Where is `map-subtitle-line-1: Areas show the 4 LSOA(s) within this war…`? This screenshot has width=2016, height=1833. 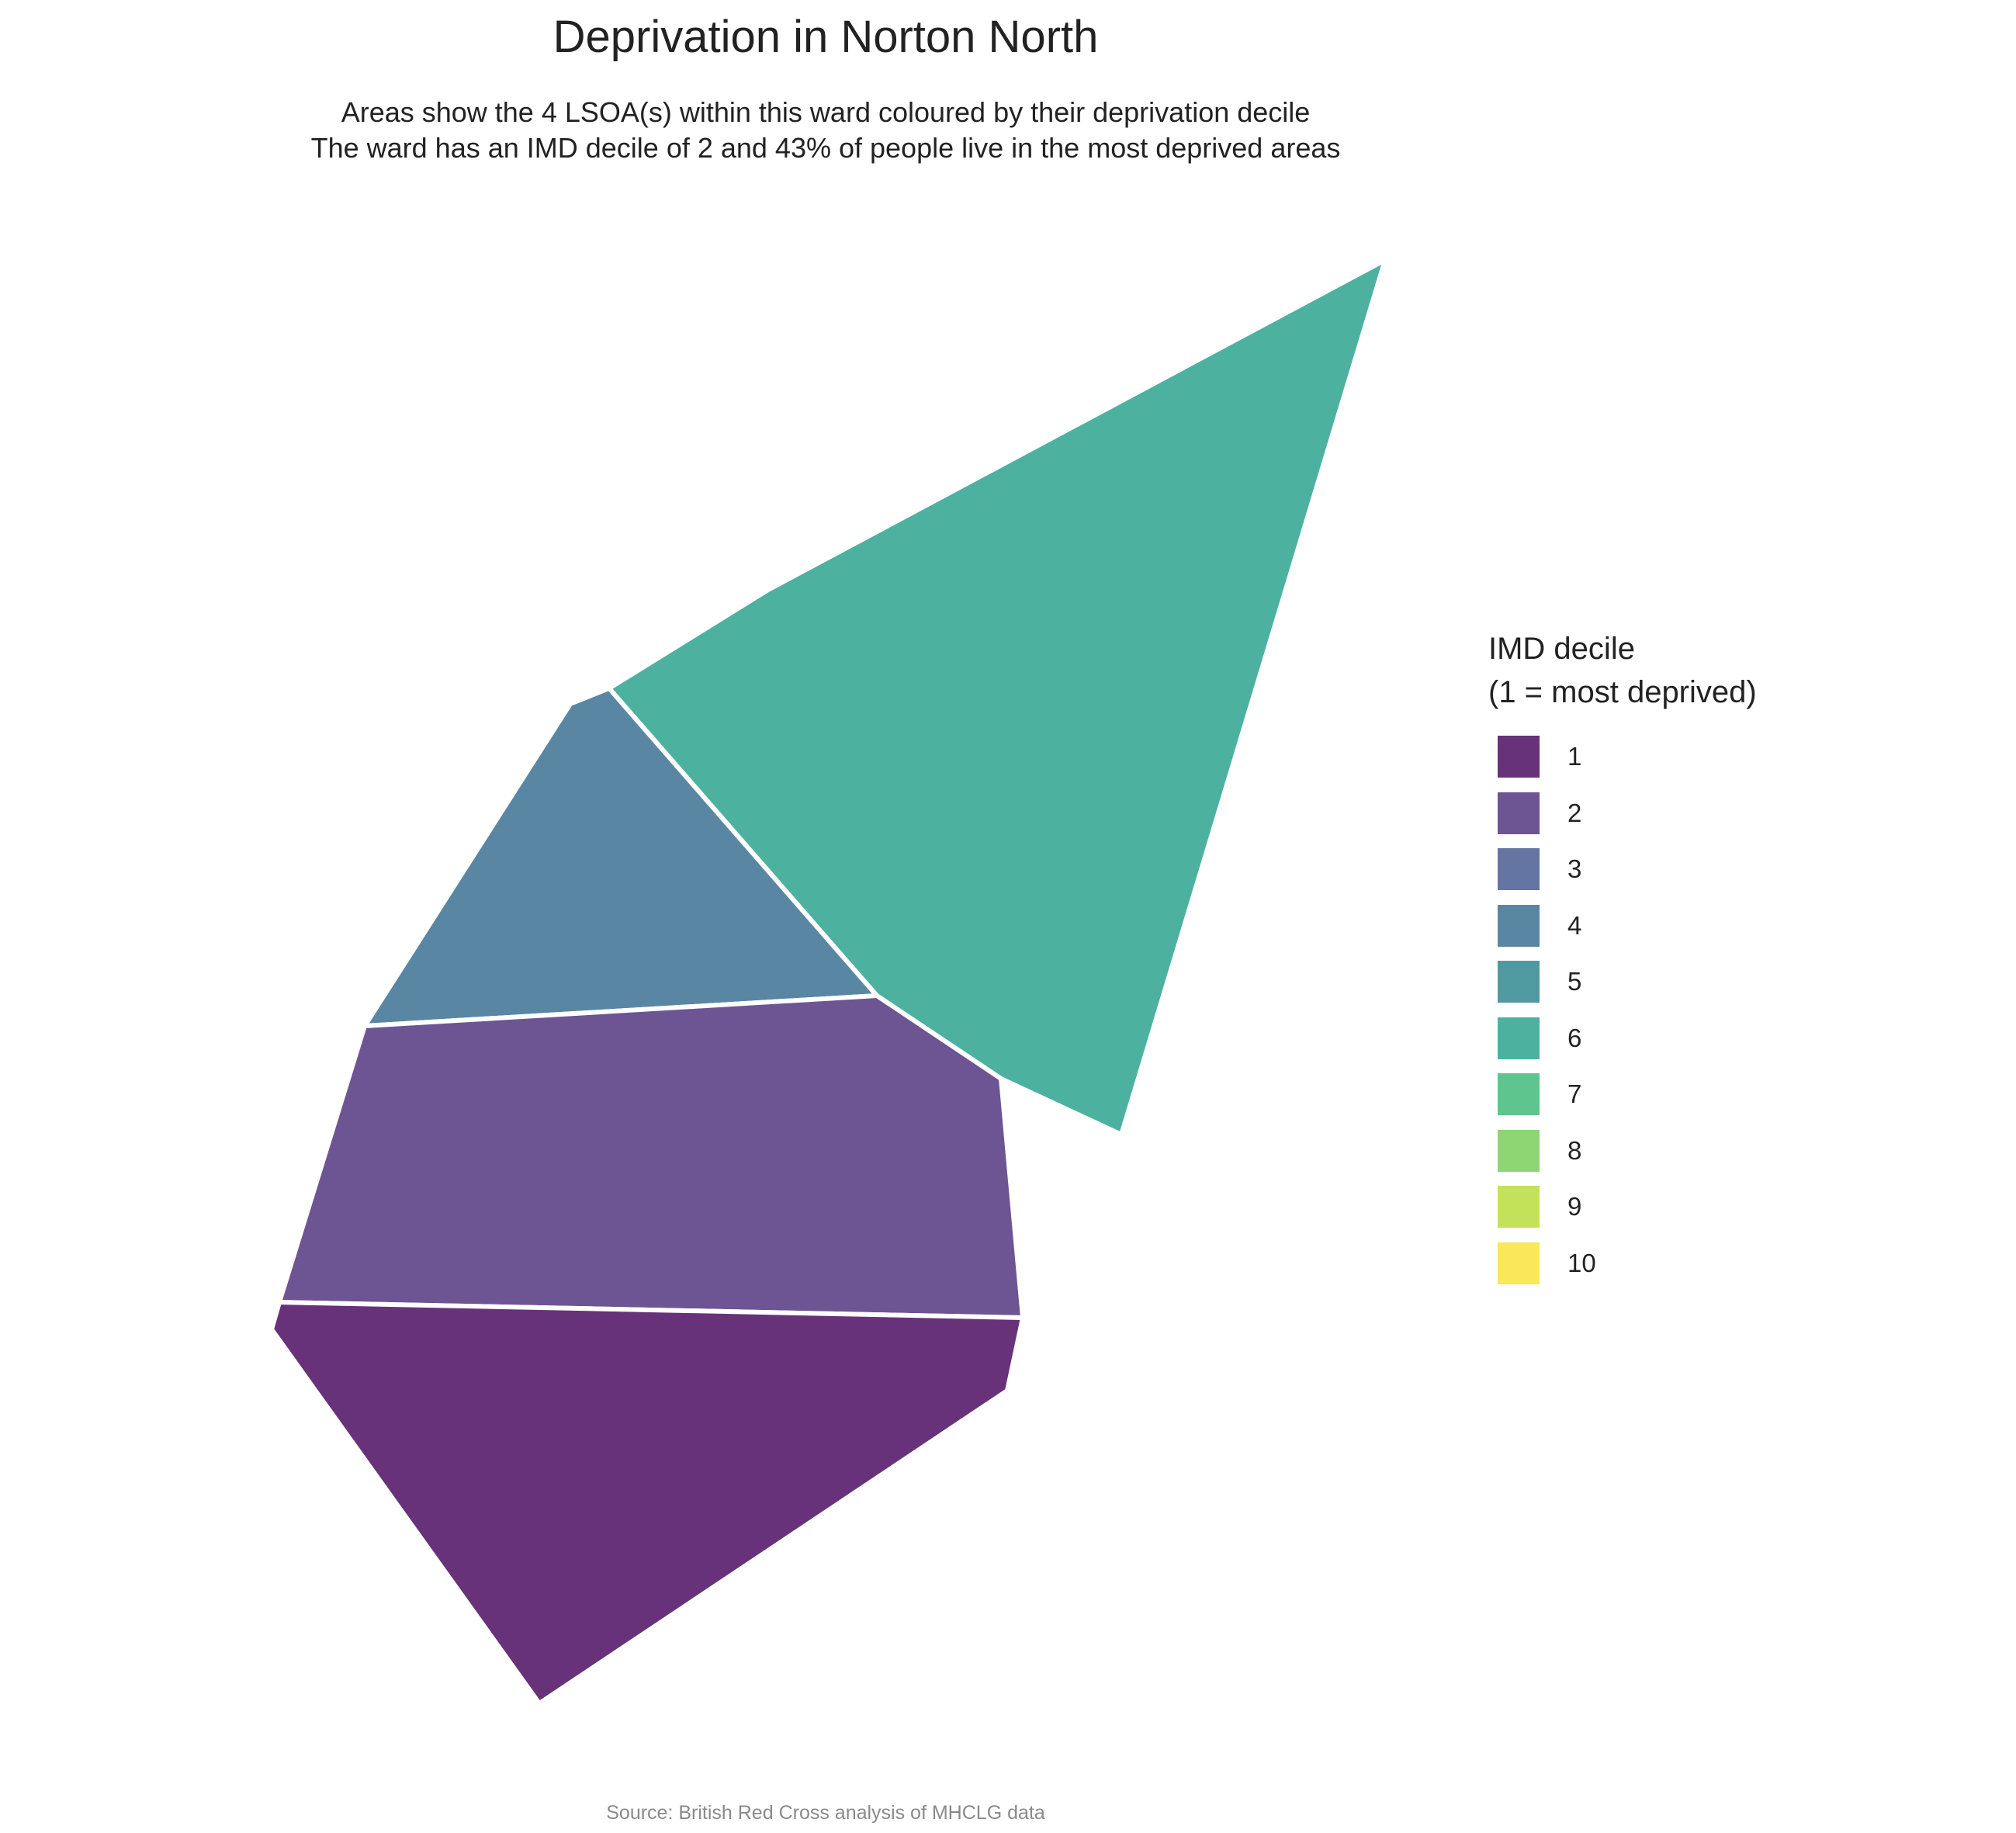 map-subtitle-line-1: Areas show the 4 LSOA(s) within this war… is located at coordinates (826, 112).